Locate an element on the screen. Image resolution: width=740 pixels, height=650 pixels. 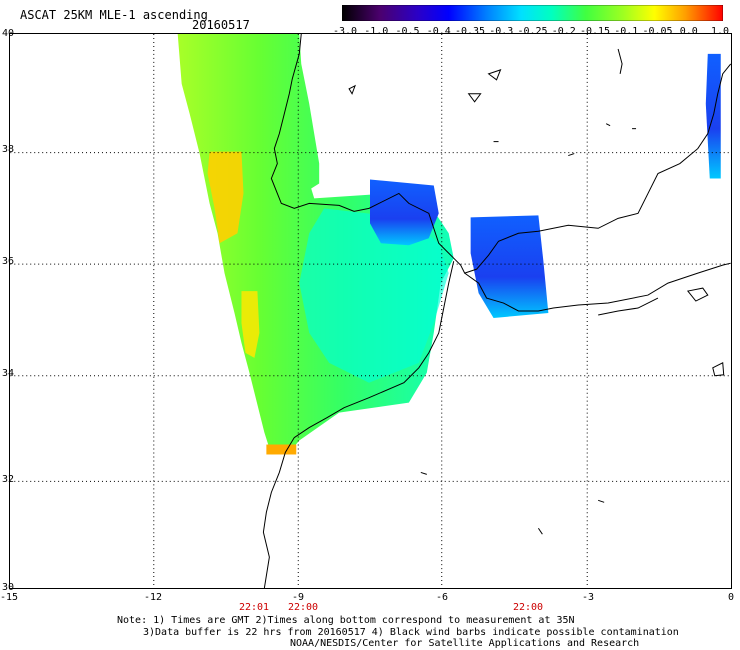
lat-label: 40 is located at coordinates (8, 33).